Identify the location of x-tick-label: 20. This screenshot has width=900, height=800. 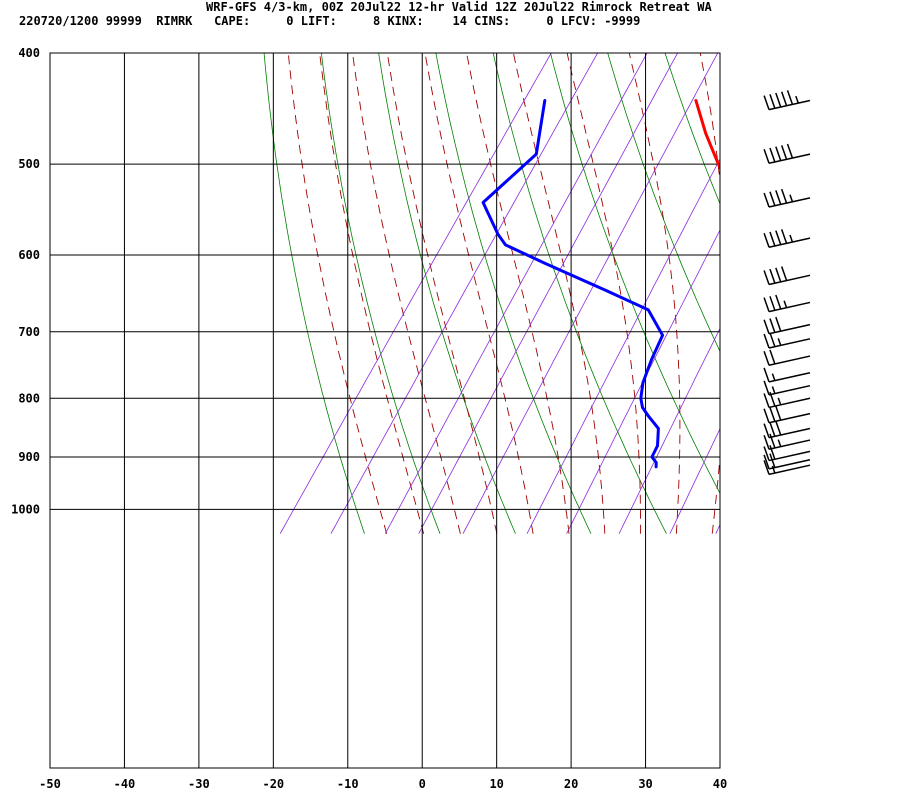
(571, 784).